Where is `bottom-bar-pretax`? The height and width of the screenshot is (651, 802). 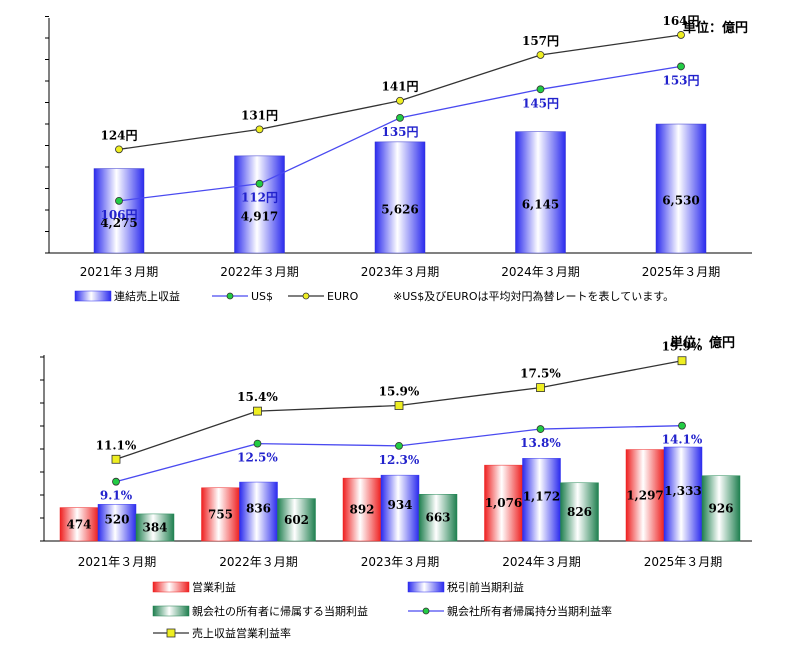 bottom-bar-pretax is located at coordinates (258, 511).